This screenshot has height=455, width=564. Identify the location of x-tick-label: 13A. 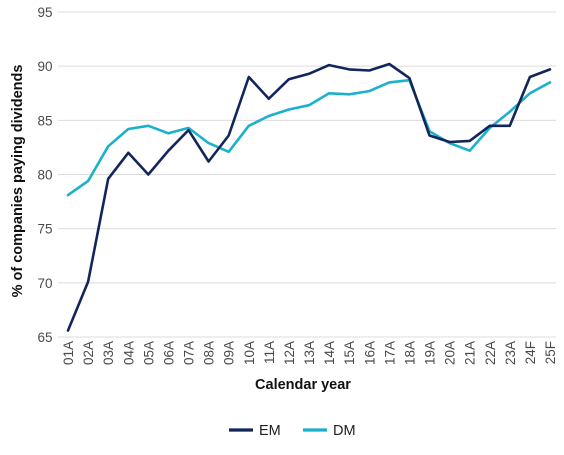
(309, 353).